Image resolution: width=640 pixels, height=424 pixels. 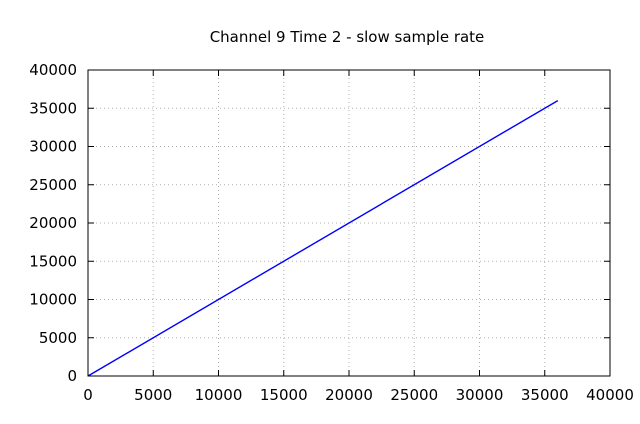 I want to click on y-tick-label: 15000, so click(x=53, y=261).